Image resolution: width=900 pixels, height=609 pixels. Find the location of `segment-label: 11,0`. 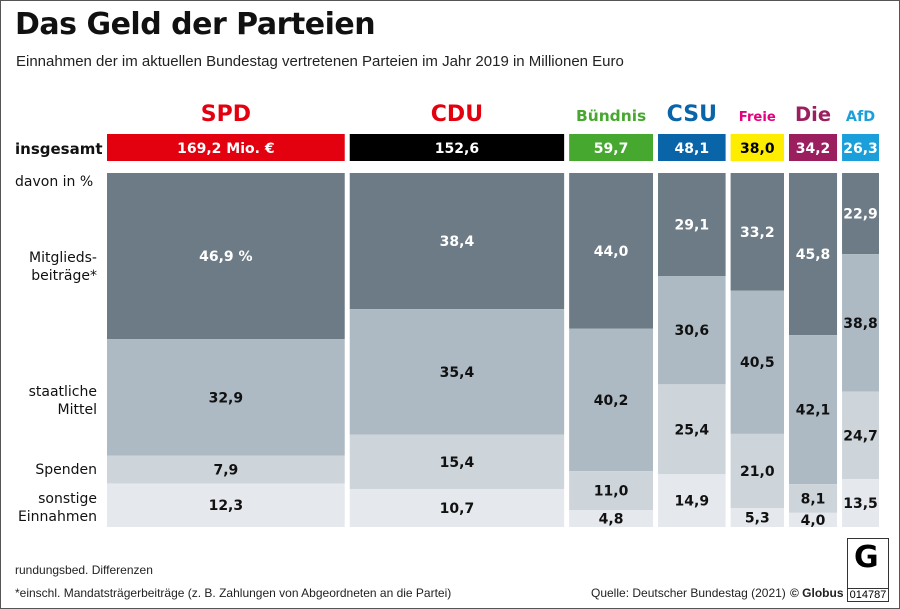

segment-label: 11,0 is located at coordinates (611, 492).